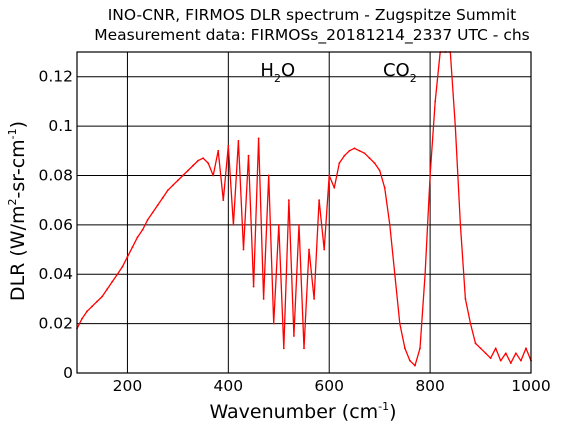 This screenshot has width=567, height=425. I want to click on x-axis-label-sup: -1, so click(383, 406).